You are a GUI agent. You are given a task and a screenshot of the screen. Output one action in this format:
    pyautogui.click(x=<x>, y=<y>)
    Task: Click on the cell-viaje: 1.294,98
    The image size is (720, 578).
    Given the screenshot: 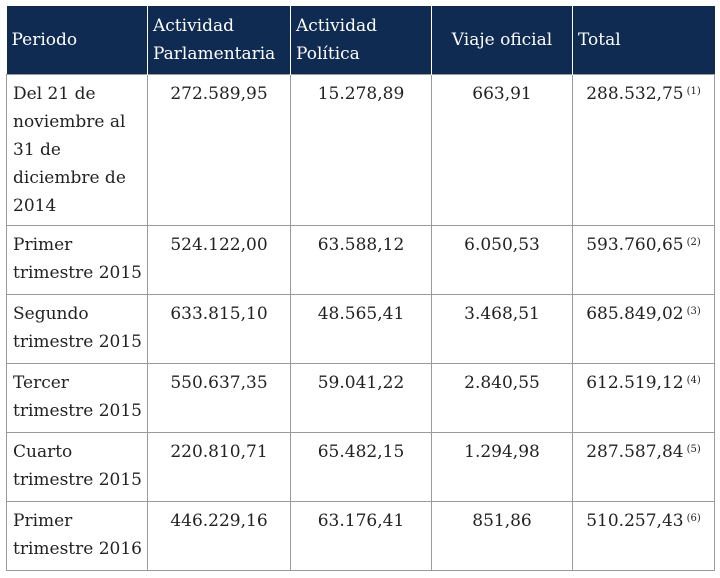 What is the action you would take?
    pyautogui.click(x=502, y=467)
    